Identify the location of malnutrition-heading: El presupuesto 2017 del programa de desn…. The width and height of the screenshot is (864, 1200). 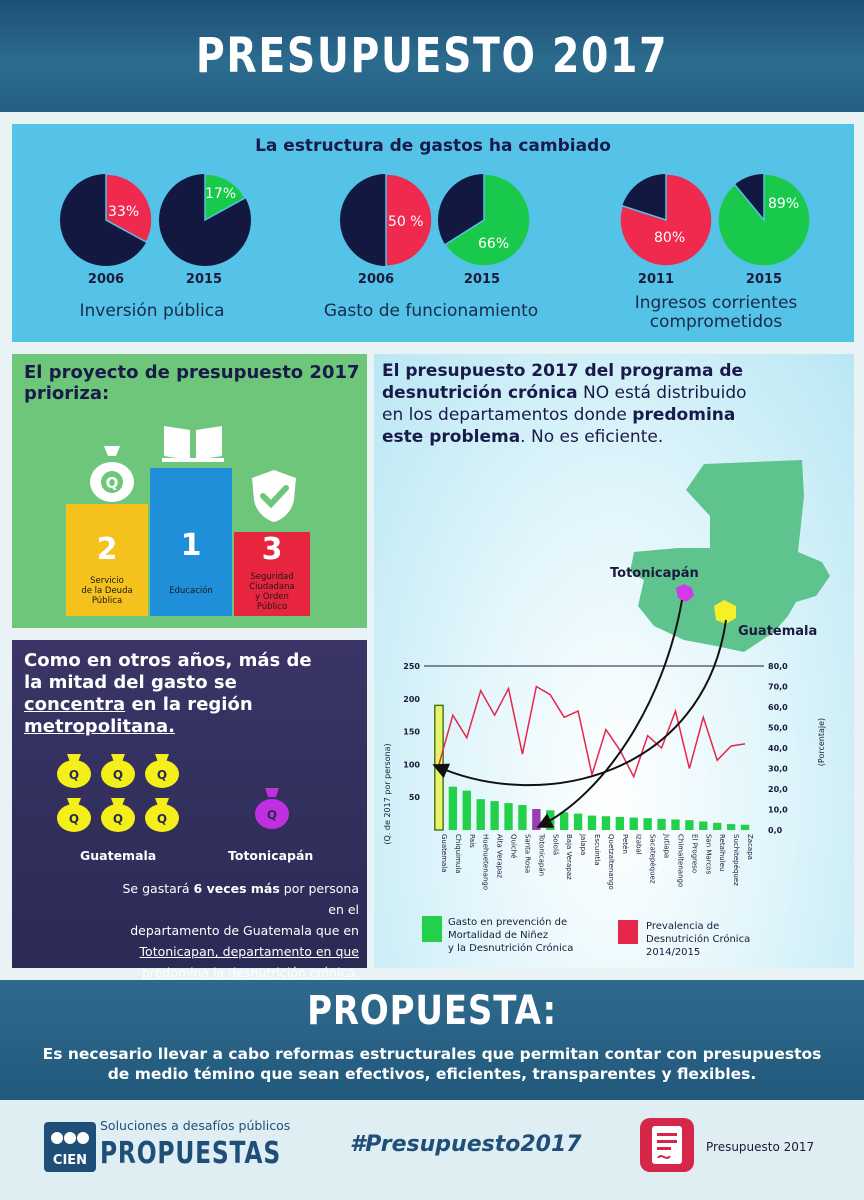
(564, 404).